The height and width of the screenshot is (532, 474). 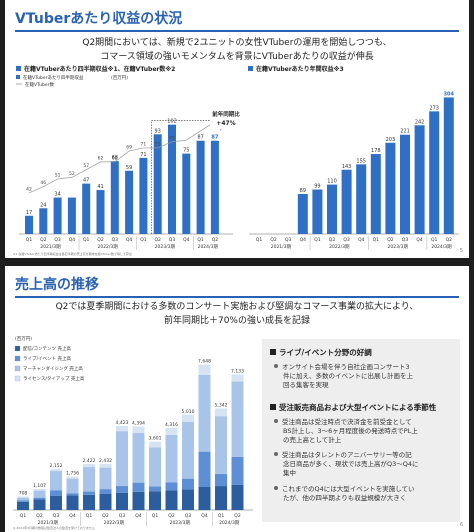 I want to click on slide-title: 売上高の推移, so click(x=57, y=285).